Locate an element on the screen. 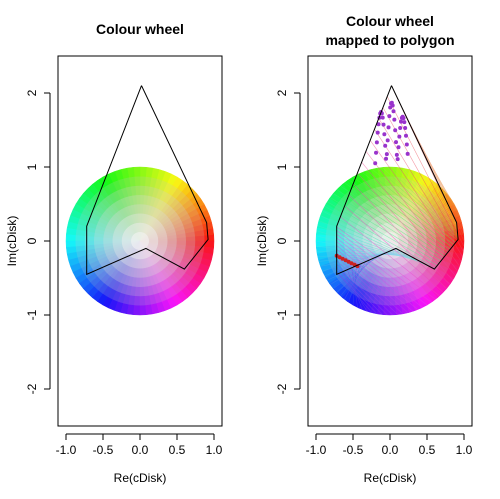 This screenshot has height=499, width=500. y-axis: -2 -1 0 1 2 is located at coordinates (38, 241).